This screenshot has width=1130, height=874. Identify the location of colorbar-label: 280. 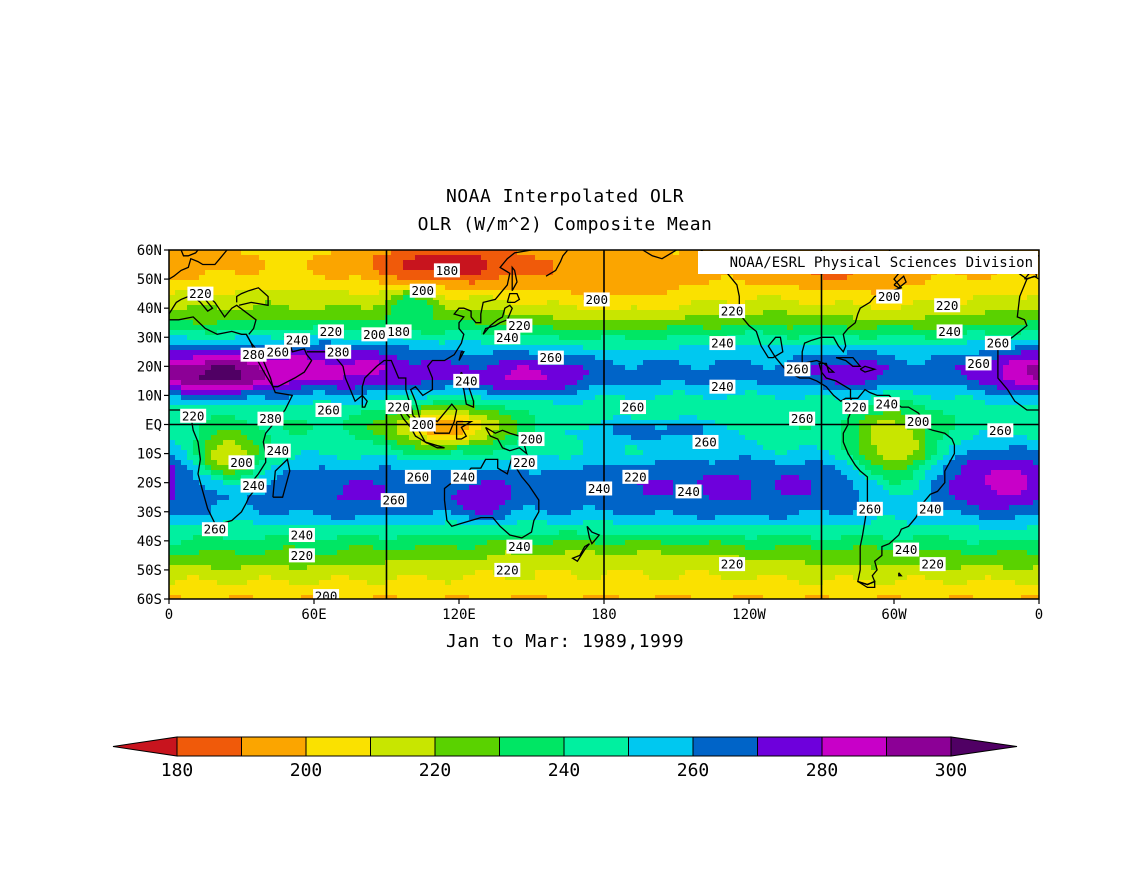
(822, 770).